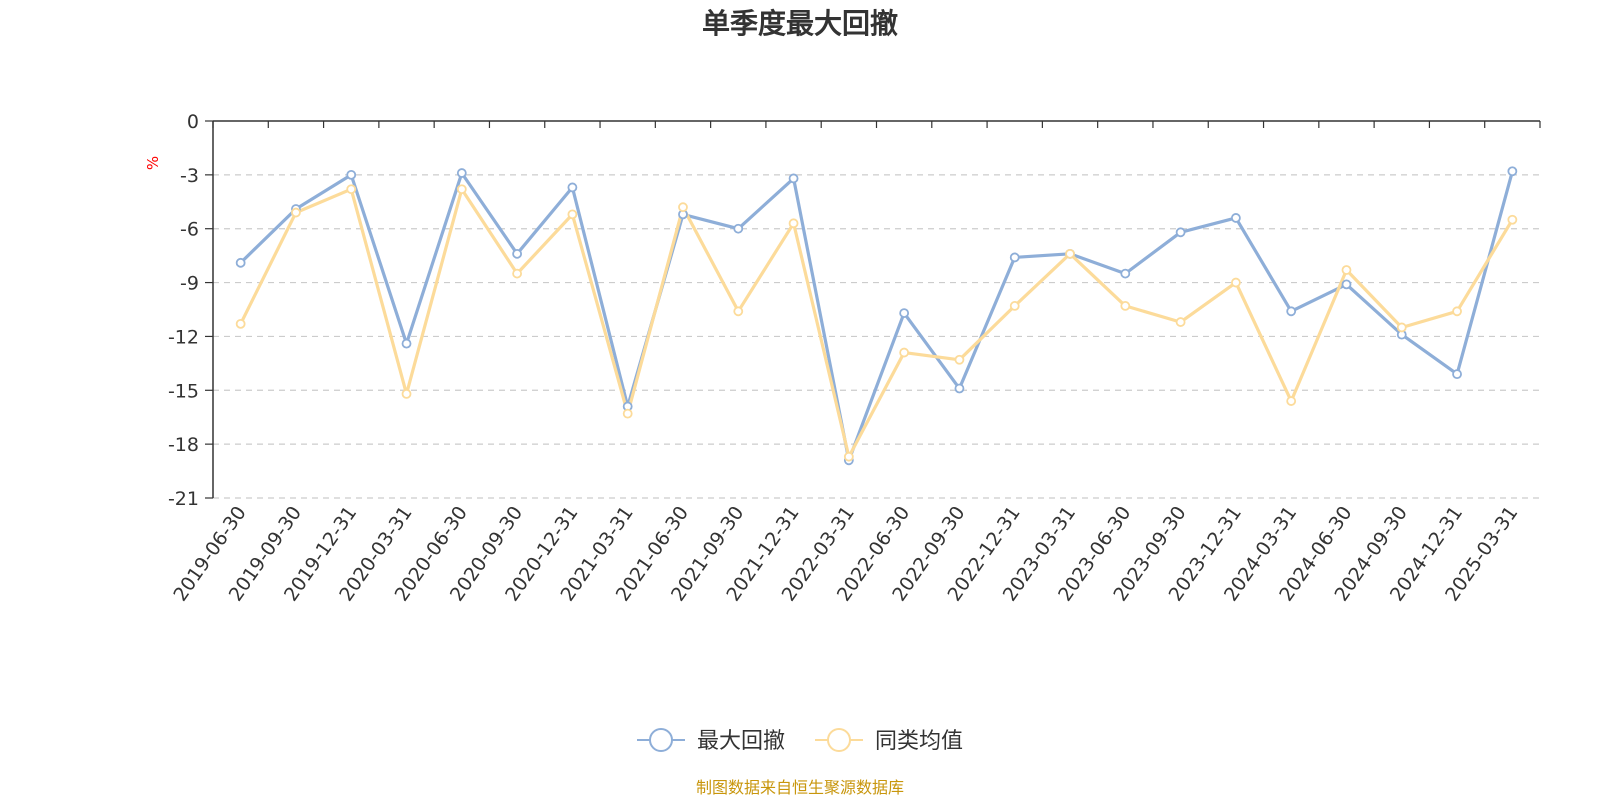 This screenshot has height=800, width=1600. I want to click on y-tick-label: 0, so click(193, 122).